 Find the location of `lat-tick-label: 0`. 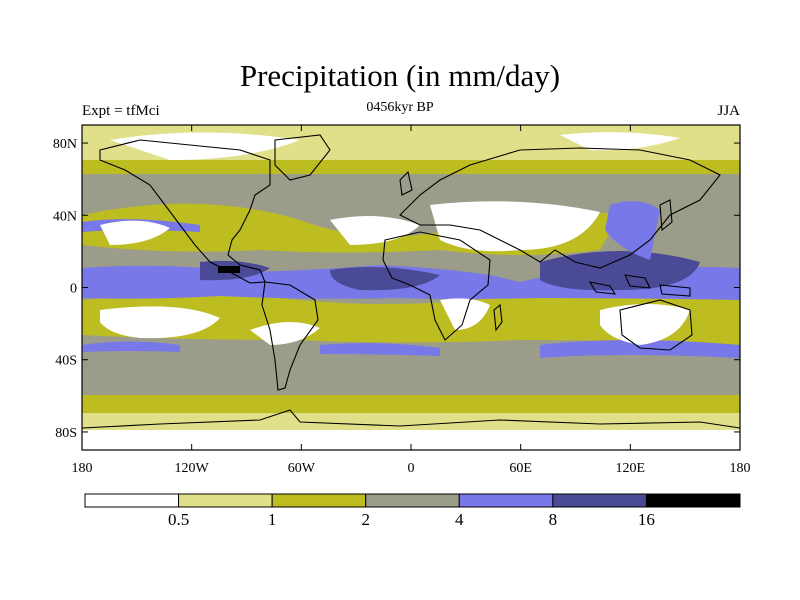

lat-tick-label: 0 is located at coordinates (73, 289).